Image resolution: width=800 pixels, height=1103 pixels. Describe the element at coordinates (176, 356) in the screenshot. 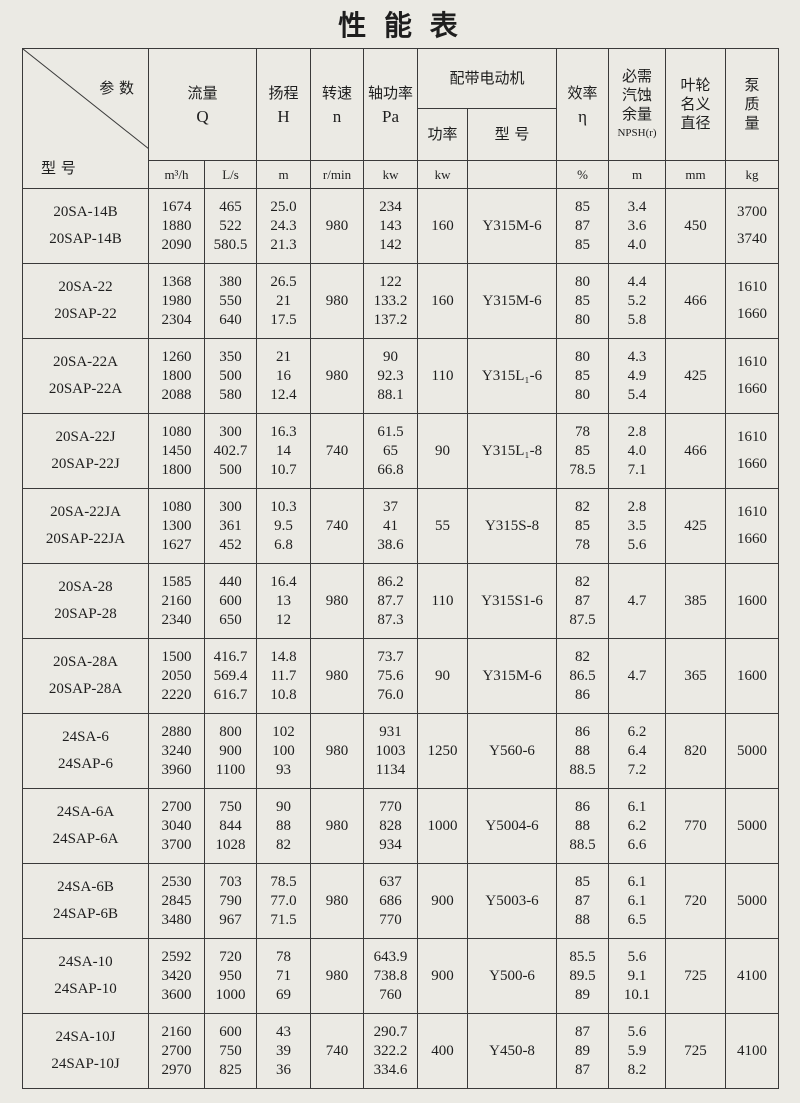

I see `cell-text: 1260` at that location.